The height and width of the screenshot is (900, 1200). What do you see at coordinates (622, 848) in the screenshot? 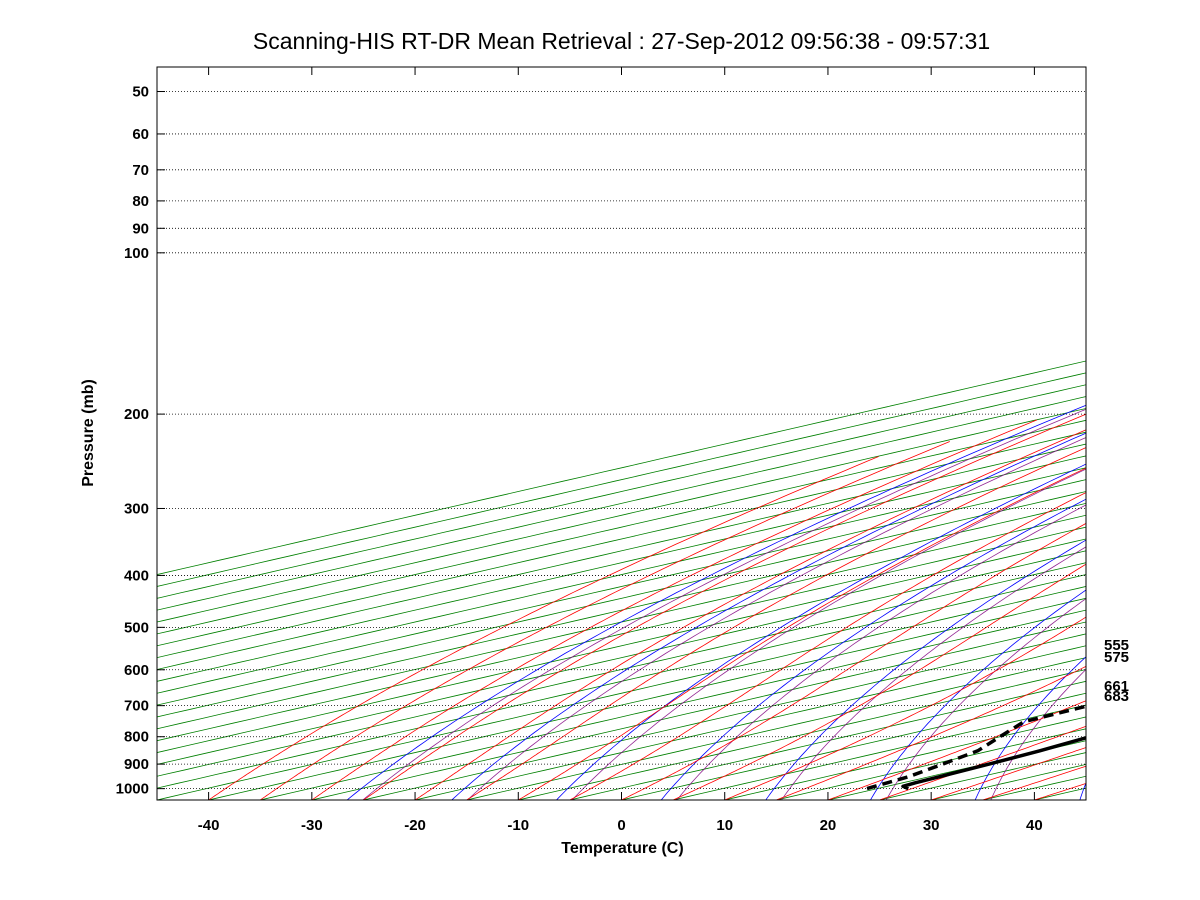
I see `x-axis-label: Temperature (C)` at bounding box center [622, 848].